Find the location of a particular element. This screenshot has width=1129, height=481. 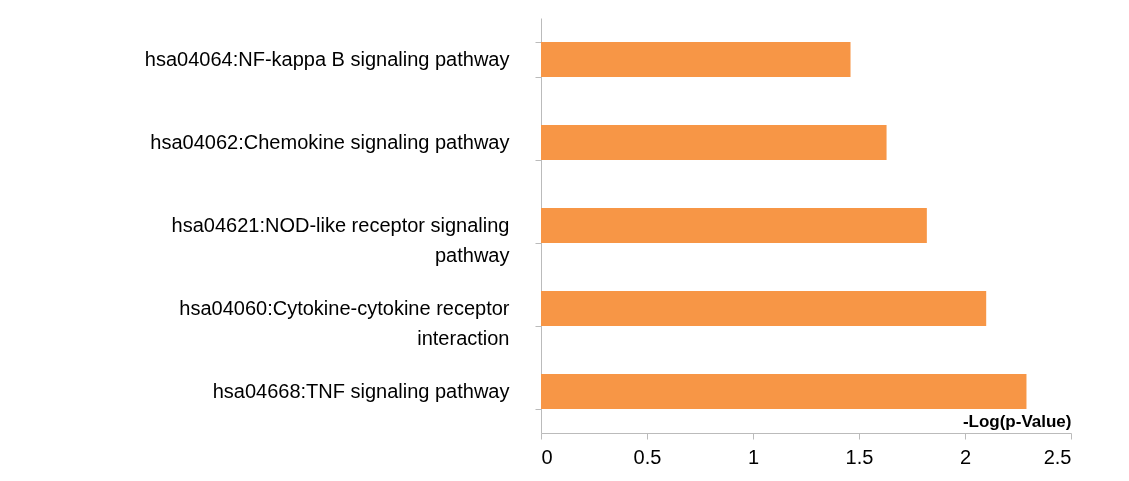

x-tick-label: 0.5 is located at coordinates (647, 456).